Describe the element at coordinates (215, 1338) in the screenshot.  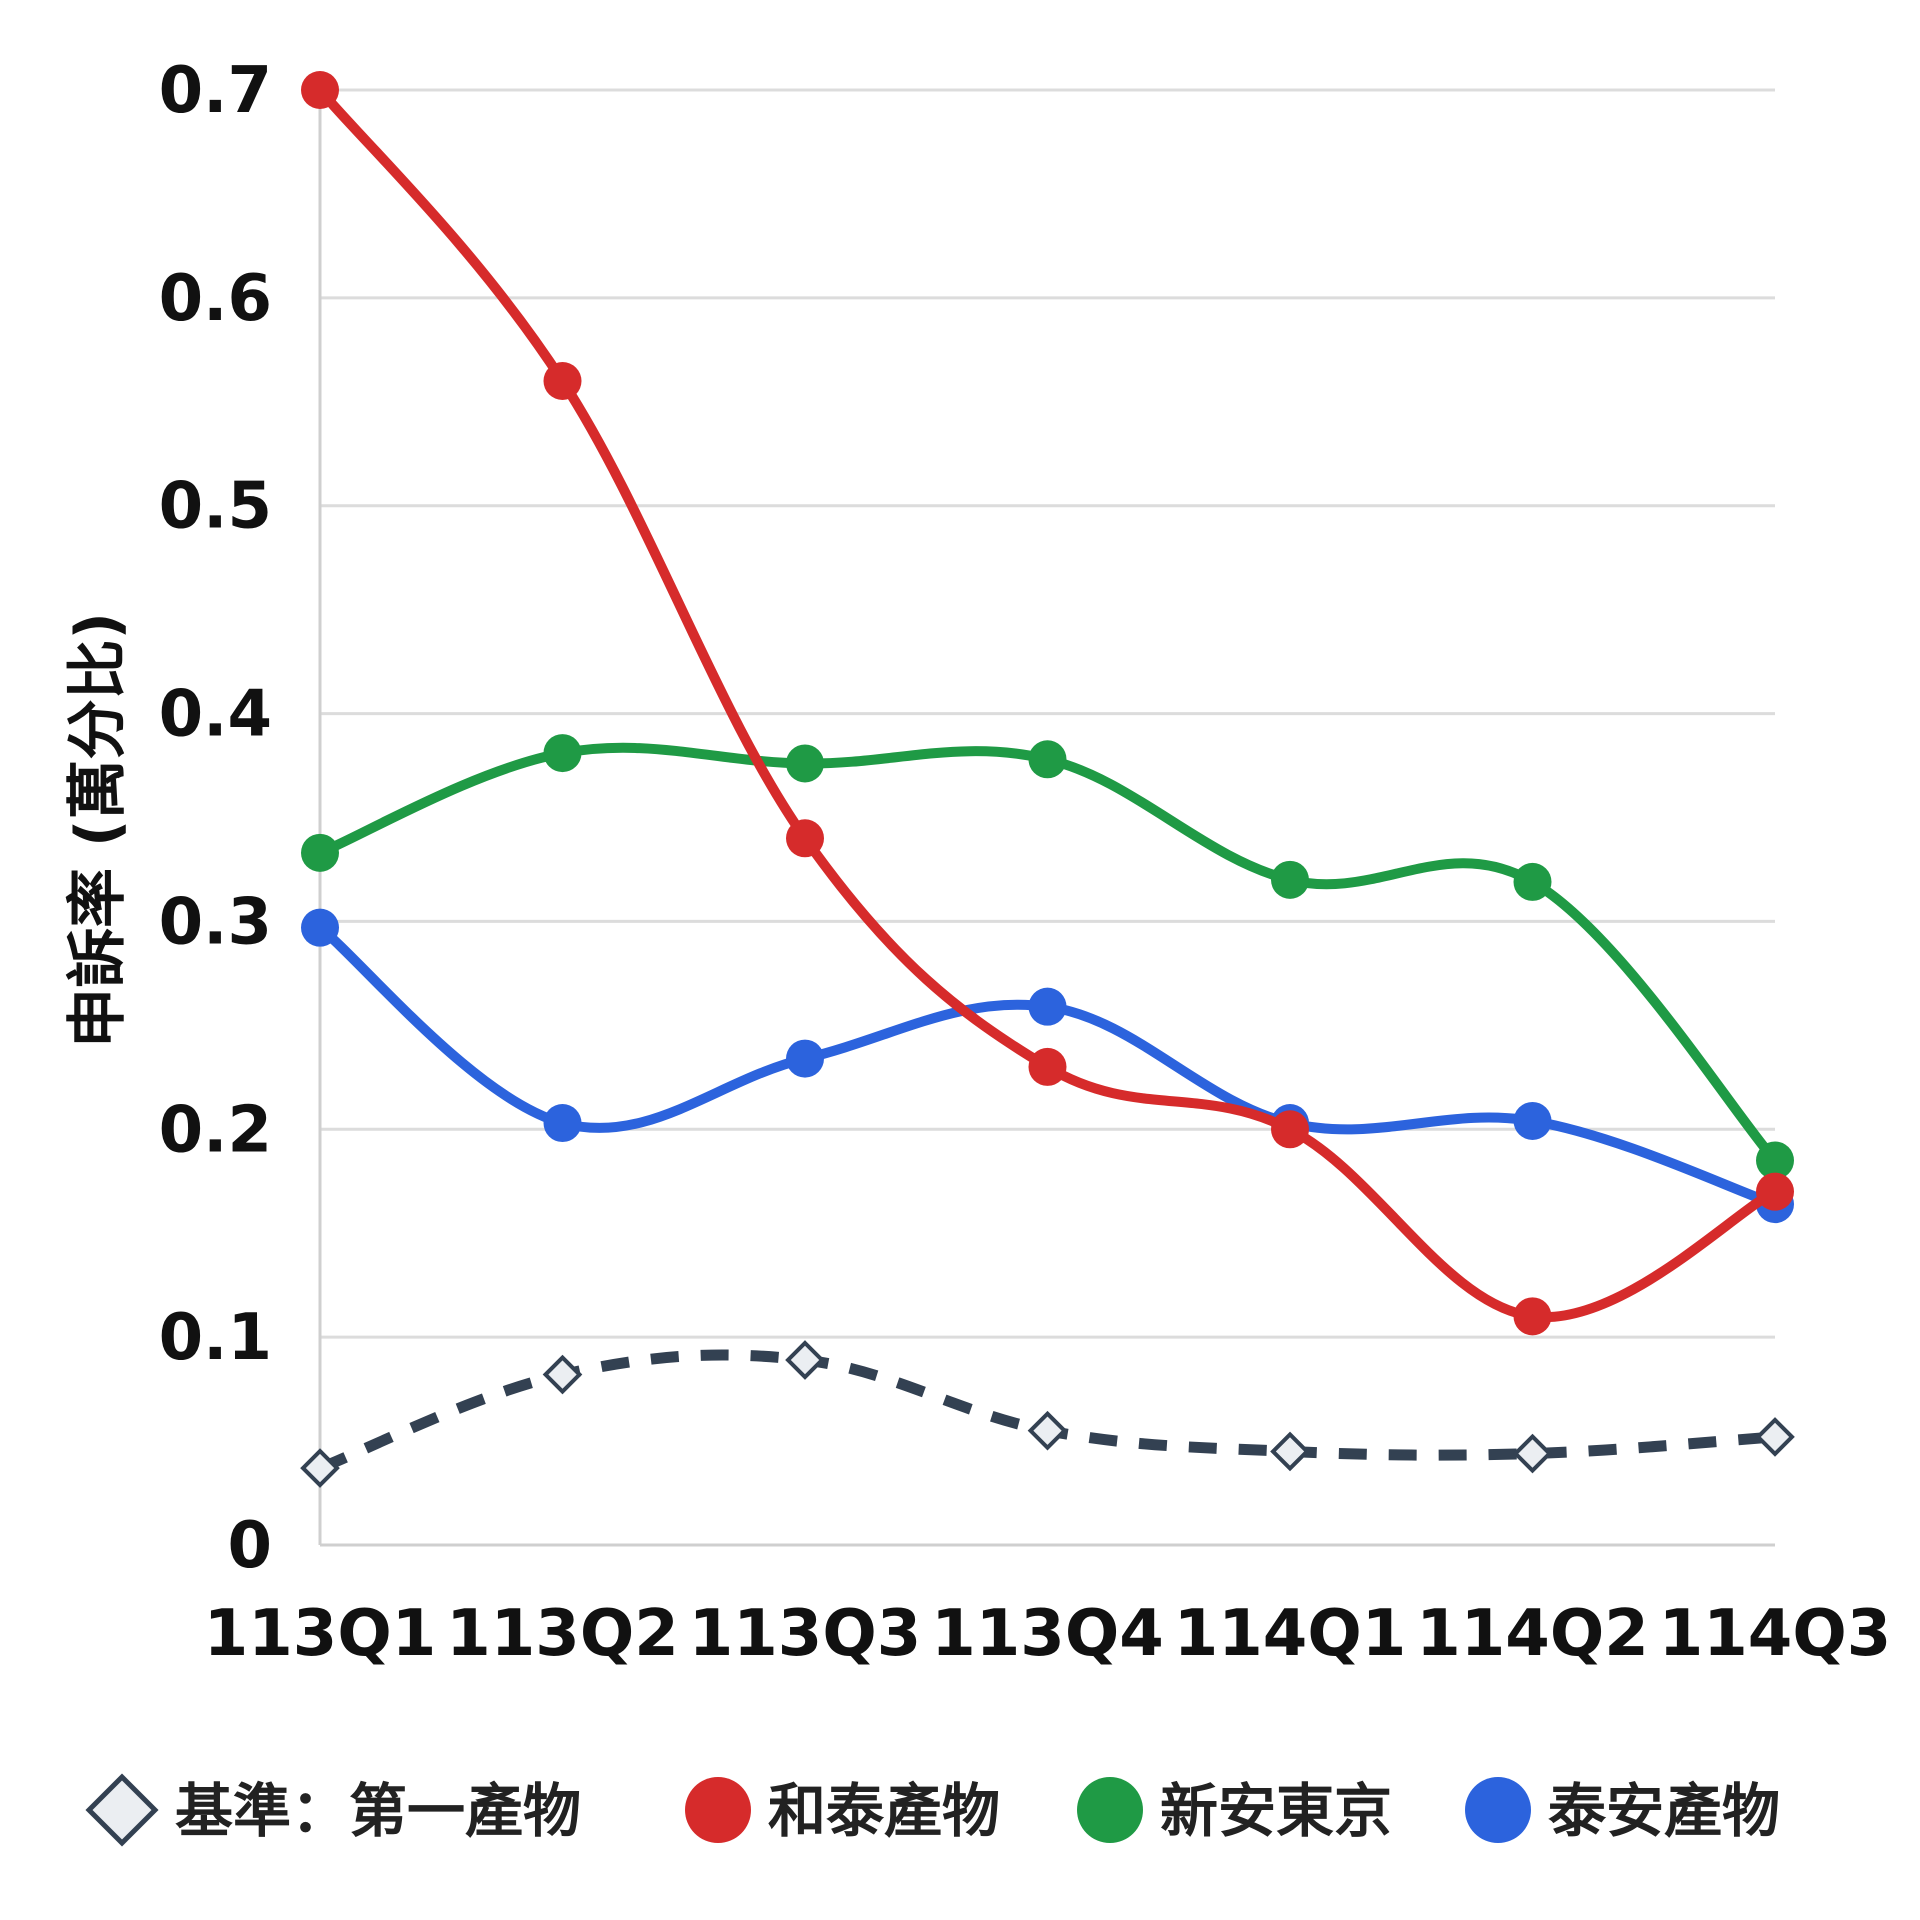
I see `y-tick-label: 0.1` at that location.